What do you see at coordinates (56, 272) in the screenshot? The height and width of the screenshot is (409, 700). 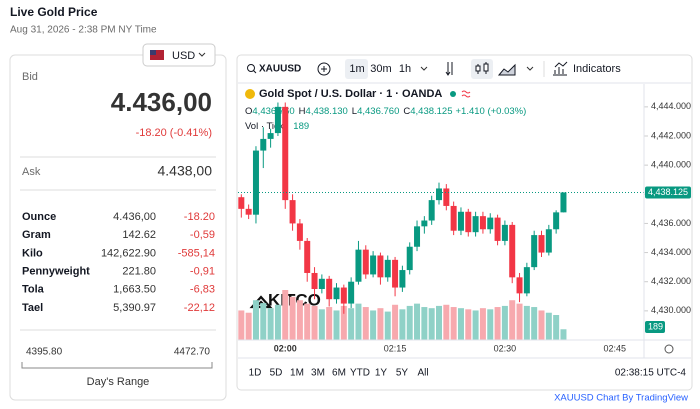 I see `row-name: Pennyweight` at bounding box center [56, 272].